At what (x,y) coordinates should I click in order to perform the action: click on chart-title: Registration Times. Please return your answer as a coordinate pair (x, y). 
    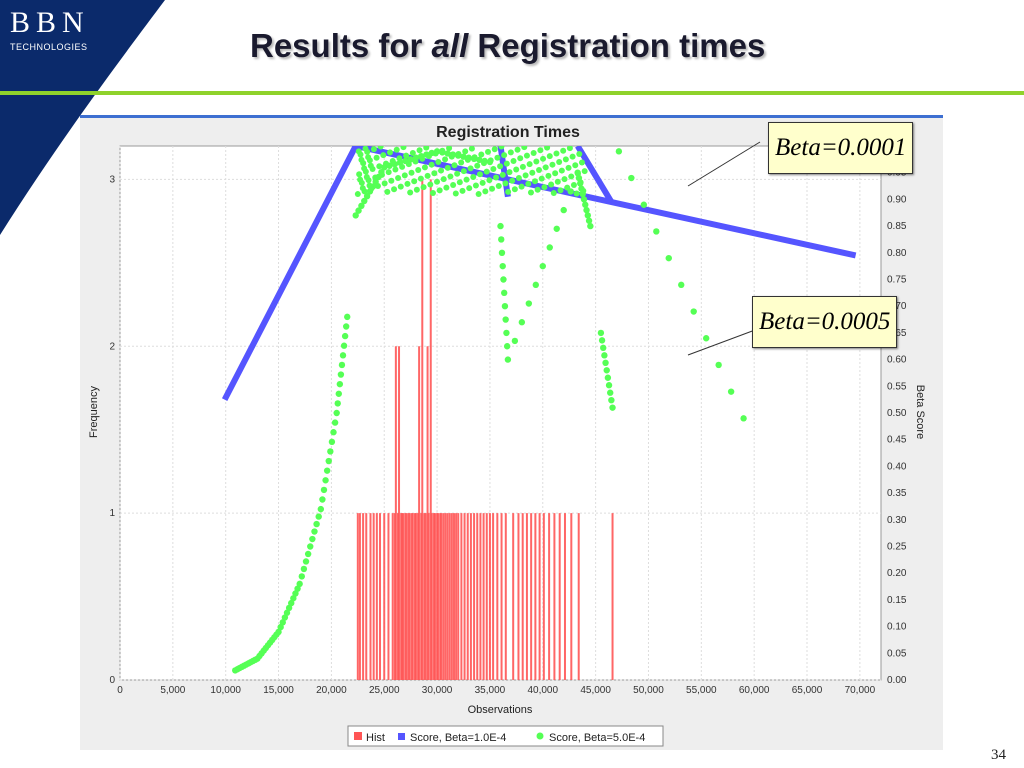
    Looking at the image, I should click on (508, 132).